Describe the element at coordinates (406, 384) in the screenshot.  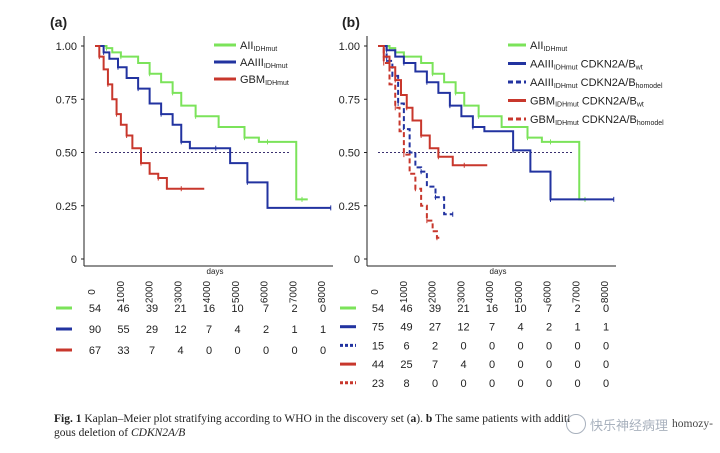
I see `risk-cell: 8` at that location.